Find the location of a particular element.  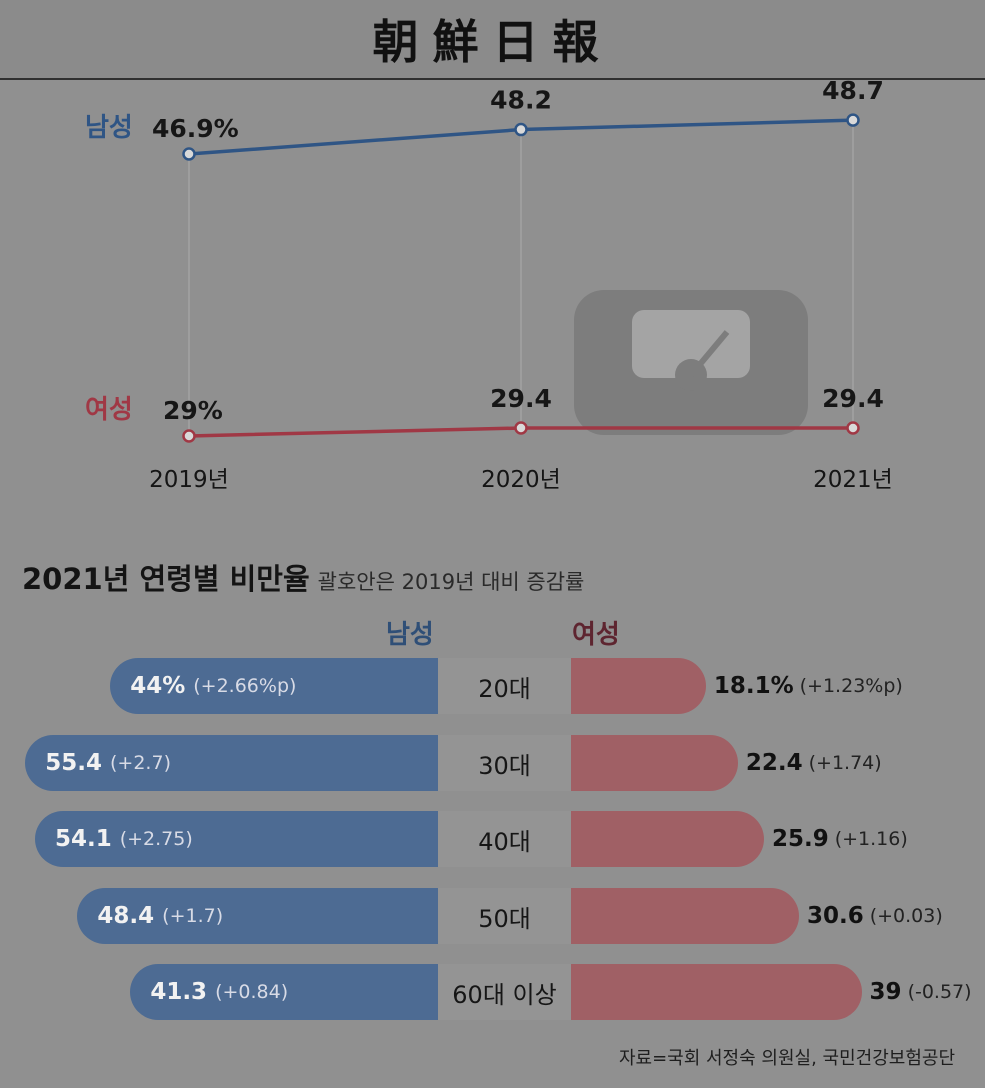

age-category-label: 40대 is located at coordinates (504, 839).